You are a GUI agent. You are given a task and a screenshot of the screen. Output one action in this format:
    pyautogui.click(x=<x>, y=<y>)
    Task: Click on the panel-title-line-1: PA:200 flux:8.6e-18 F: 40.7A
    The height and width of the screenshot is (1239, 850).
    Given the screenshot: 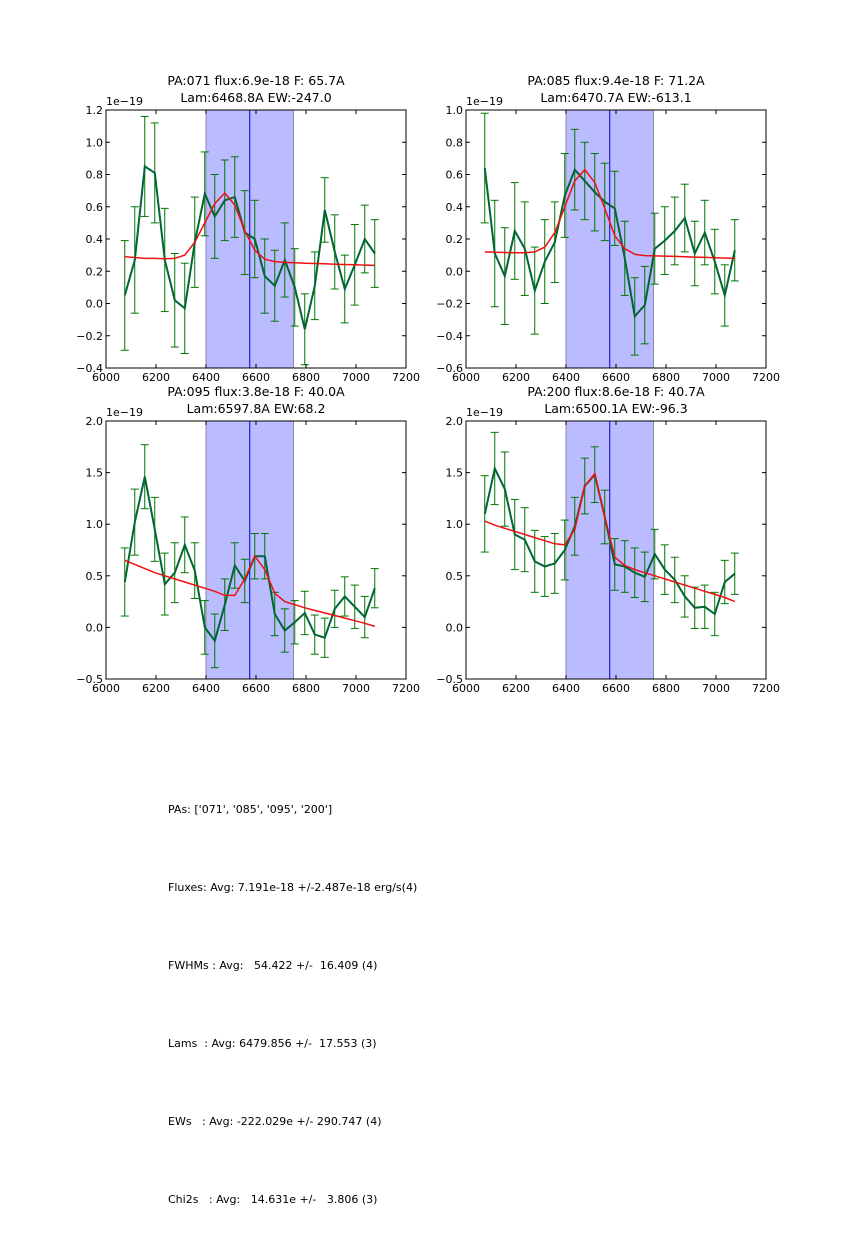 What is the action you would take?
    pyautogui.click(x=616, y=391)
    